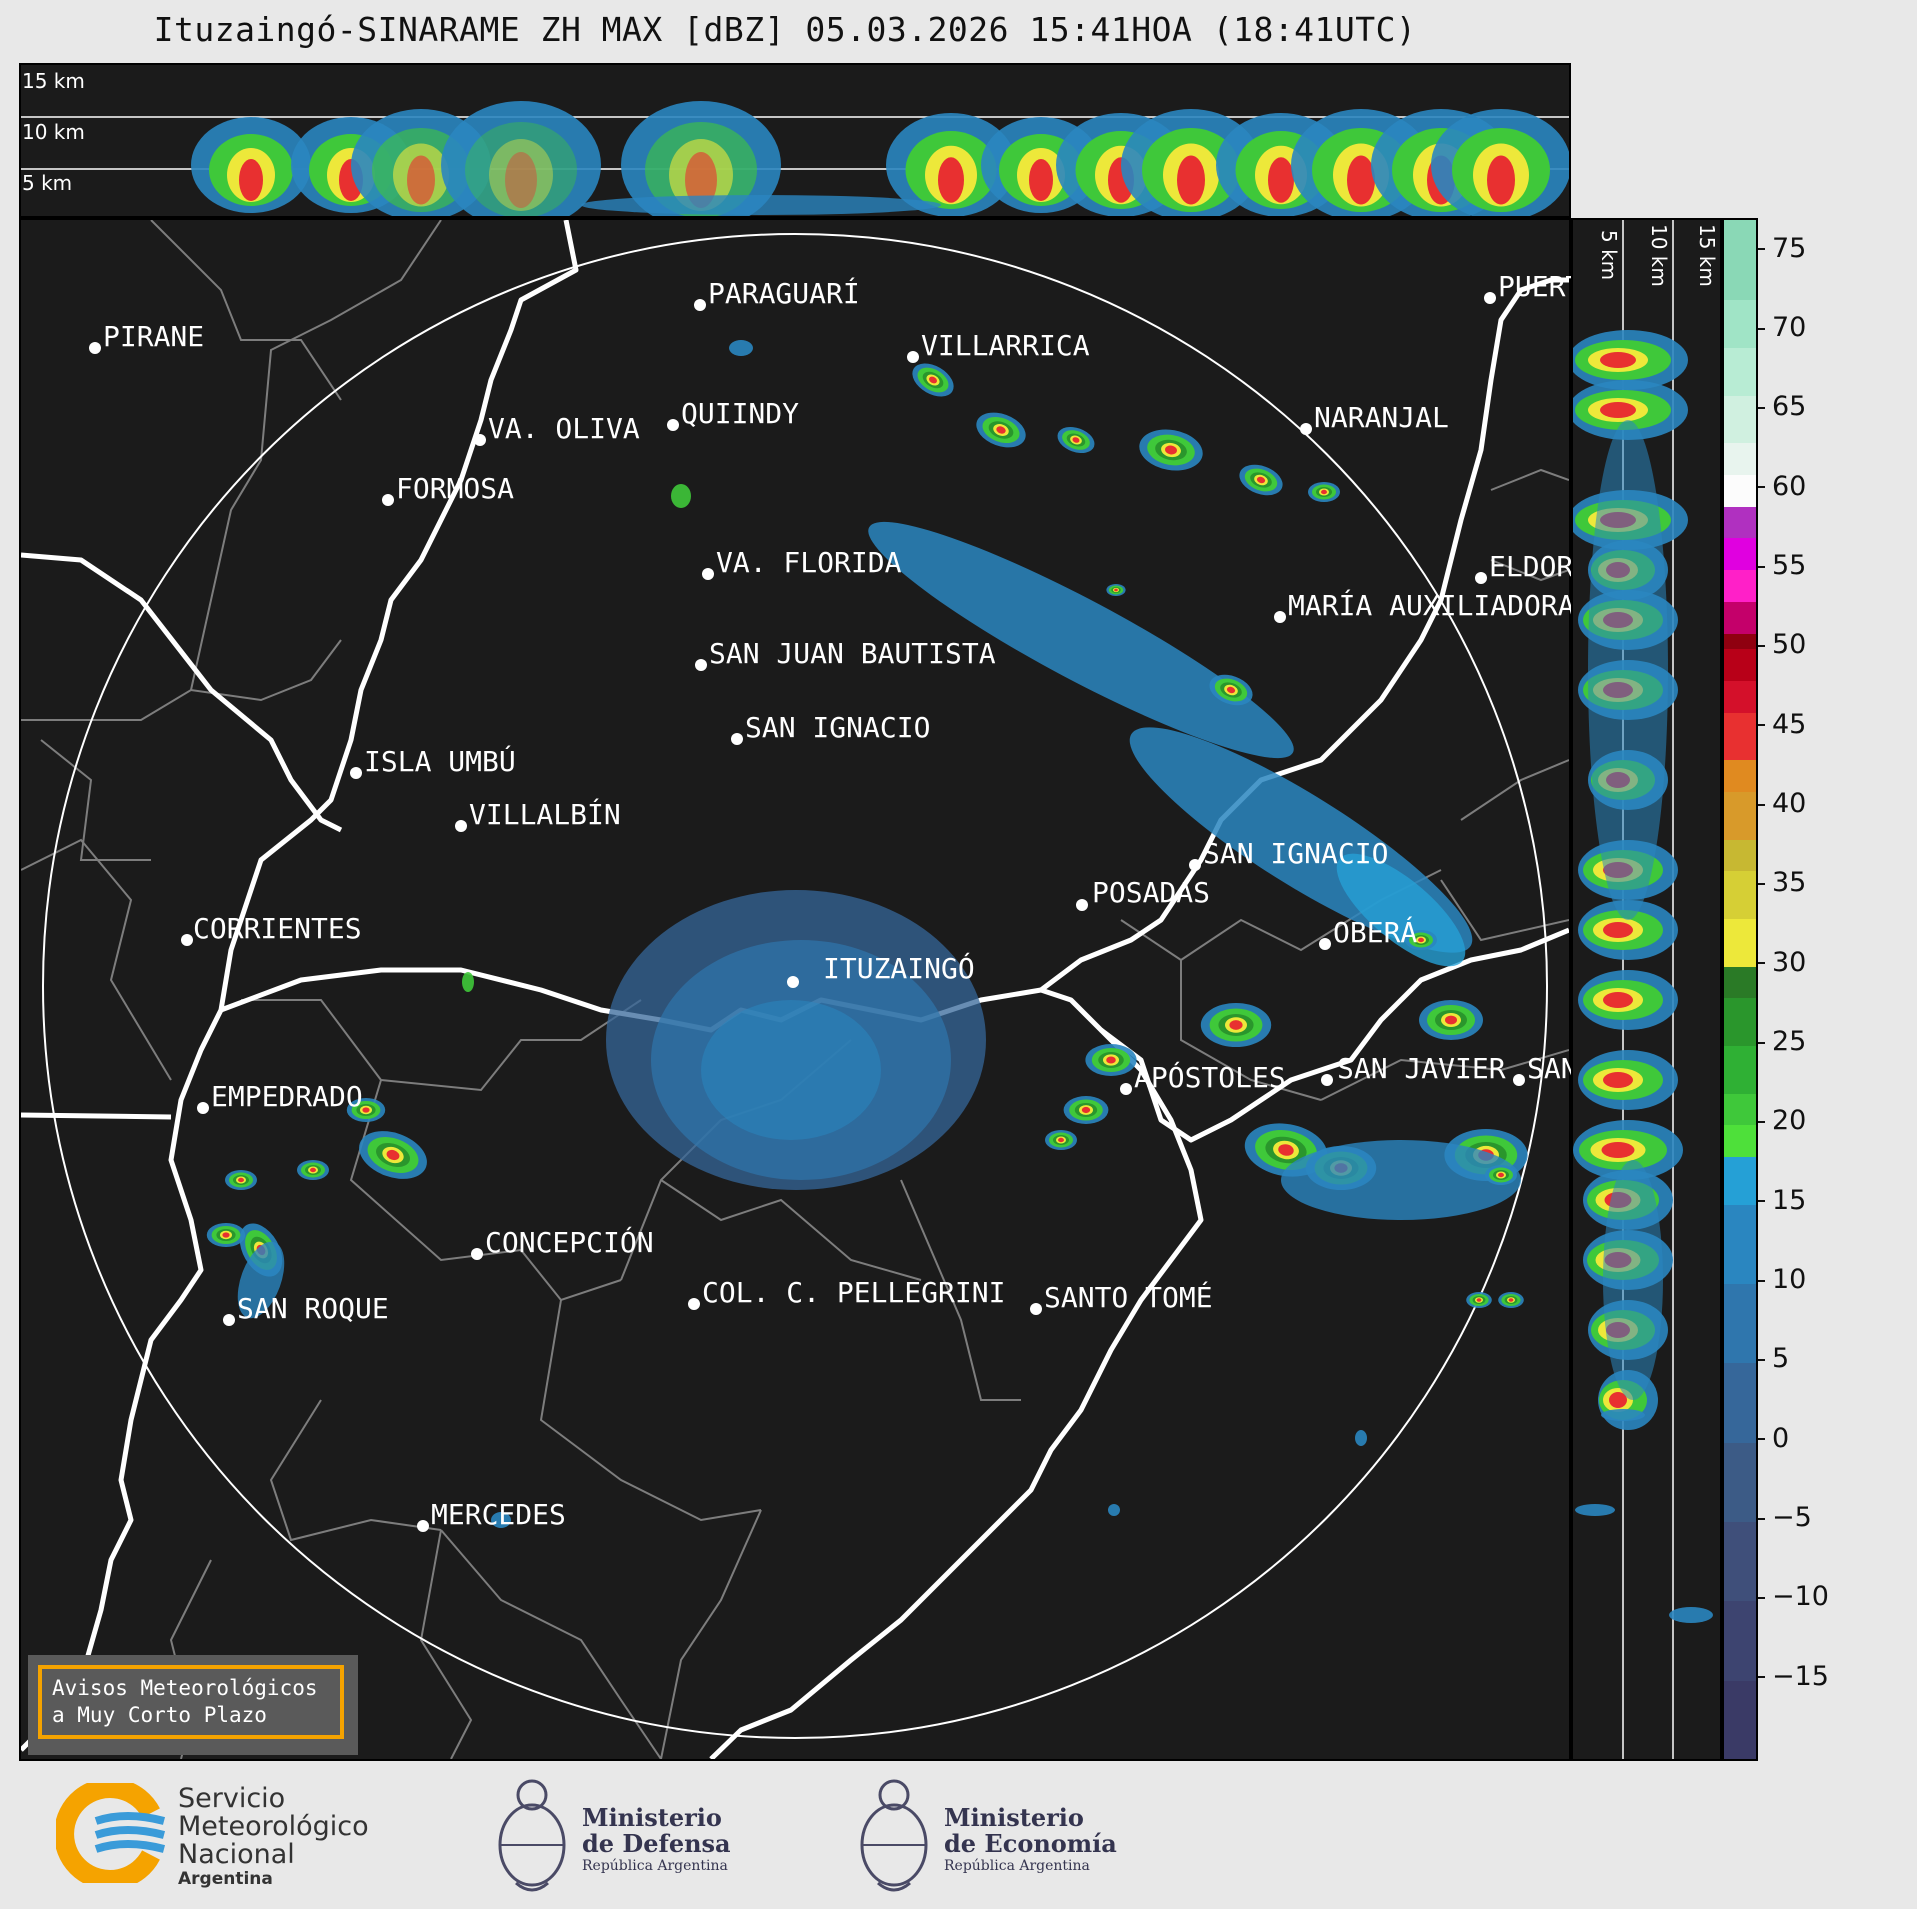 This screenshot has width=1917, height=1909. I want to click on city-label: MERCEDES, so click(498, 1514).